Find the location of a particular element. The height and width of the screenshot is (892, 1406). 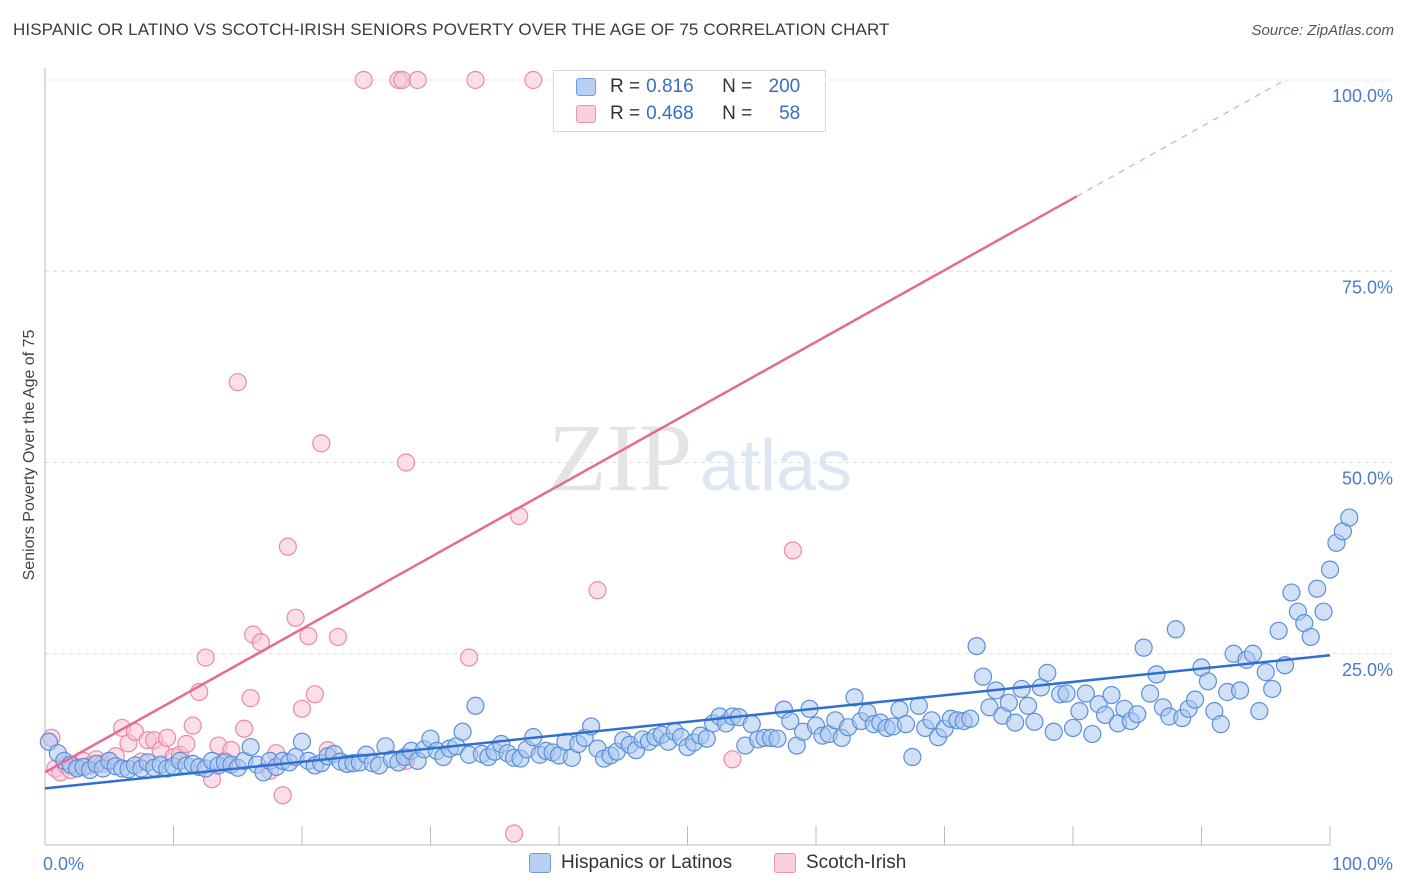

watermark-atlas: atlas is located at coordinates (776, 466).